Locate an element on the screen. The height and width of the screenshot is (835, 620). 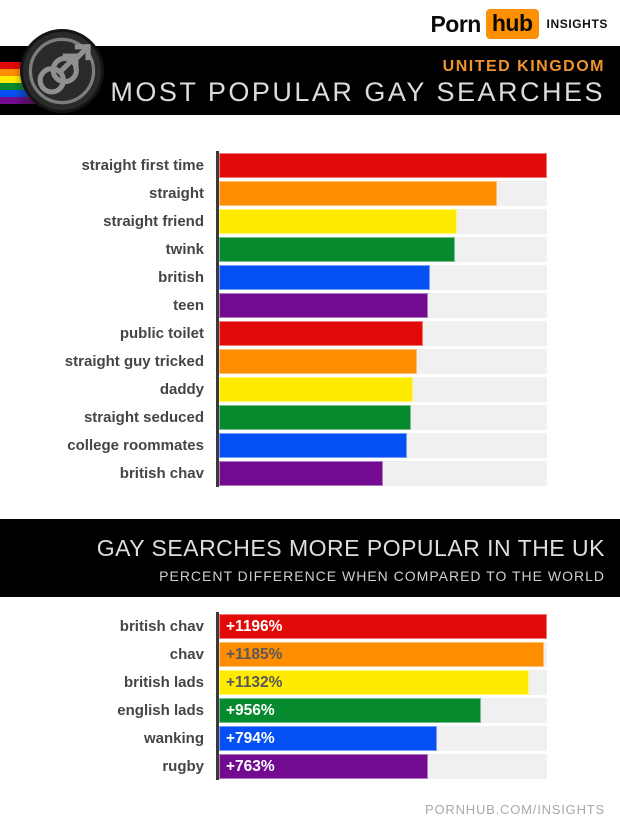
bar-british-chav: +1196% is located at coordinates (383, 626).